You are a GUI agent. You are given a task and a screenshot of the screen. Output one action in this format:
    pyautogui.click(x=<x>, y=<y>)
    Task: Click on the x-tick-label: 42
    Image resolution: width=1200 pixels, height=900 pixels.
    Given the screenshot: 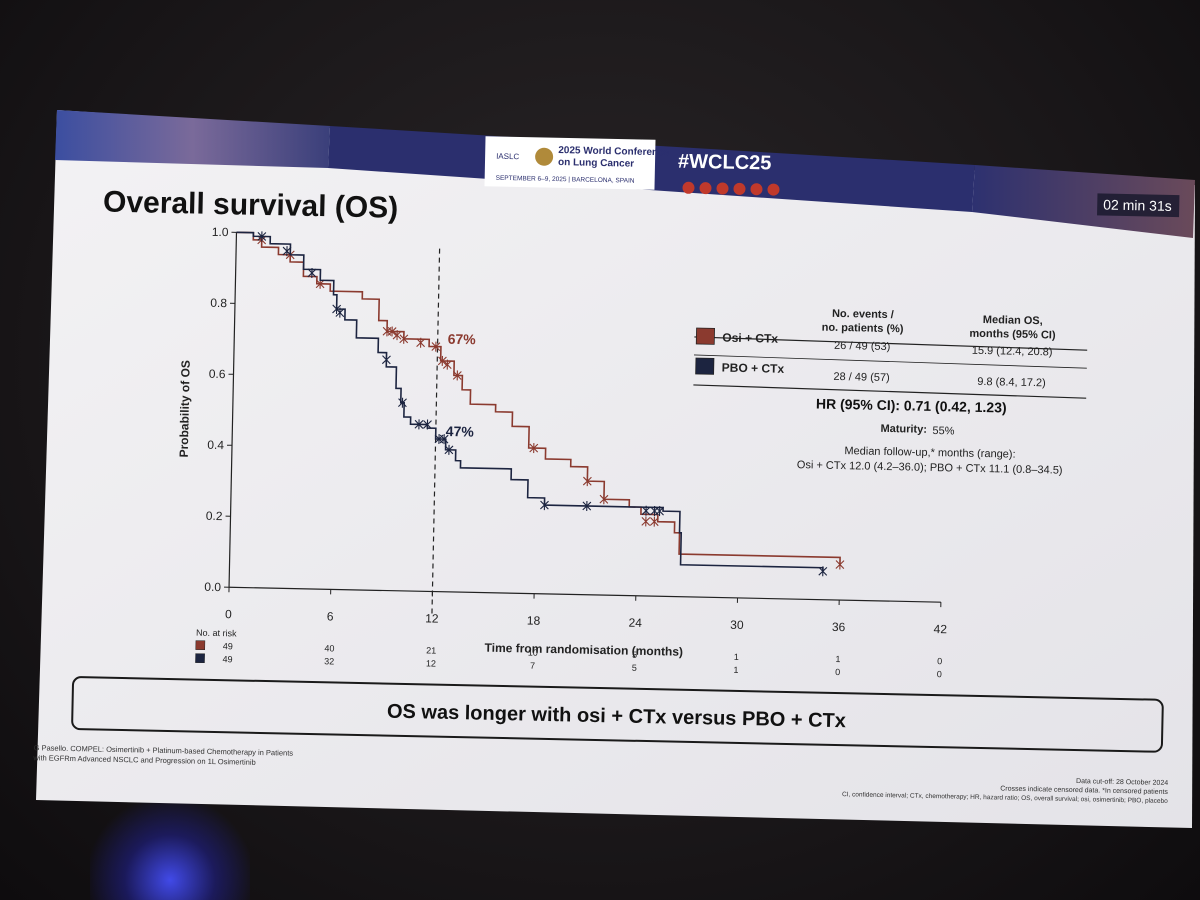 What is the action you would take?
    pyautogui.click(x=940, y=629)
    